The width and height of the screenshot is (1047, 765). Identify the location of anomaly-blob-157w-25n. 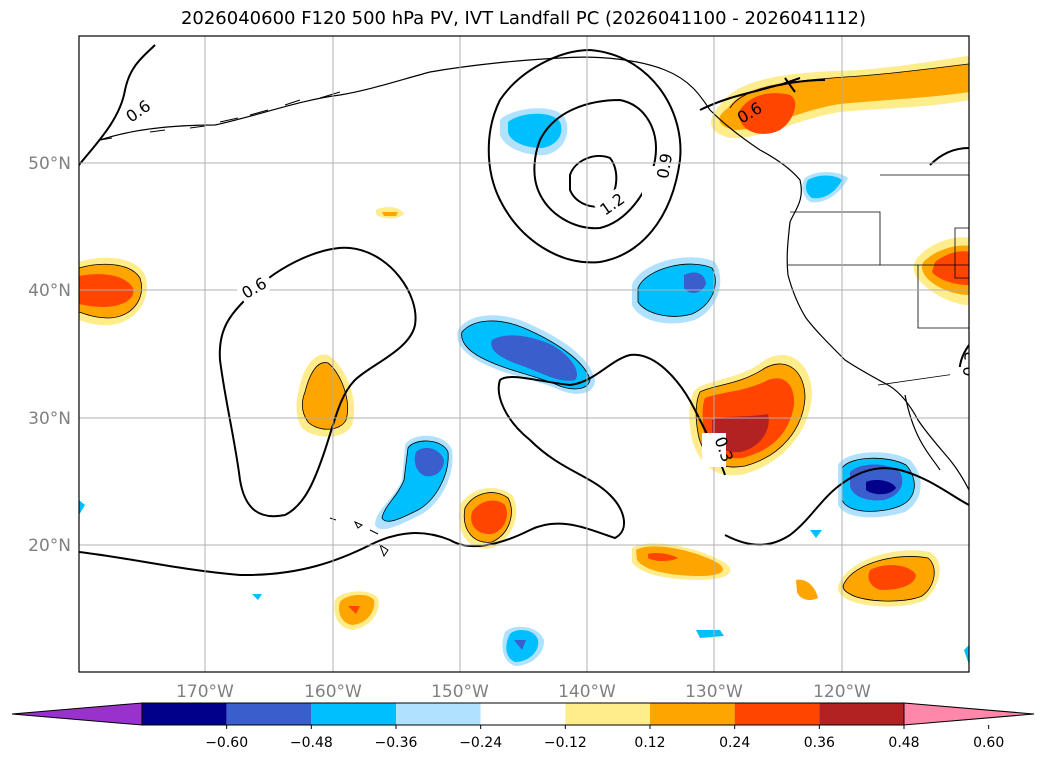
(414, 482).